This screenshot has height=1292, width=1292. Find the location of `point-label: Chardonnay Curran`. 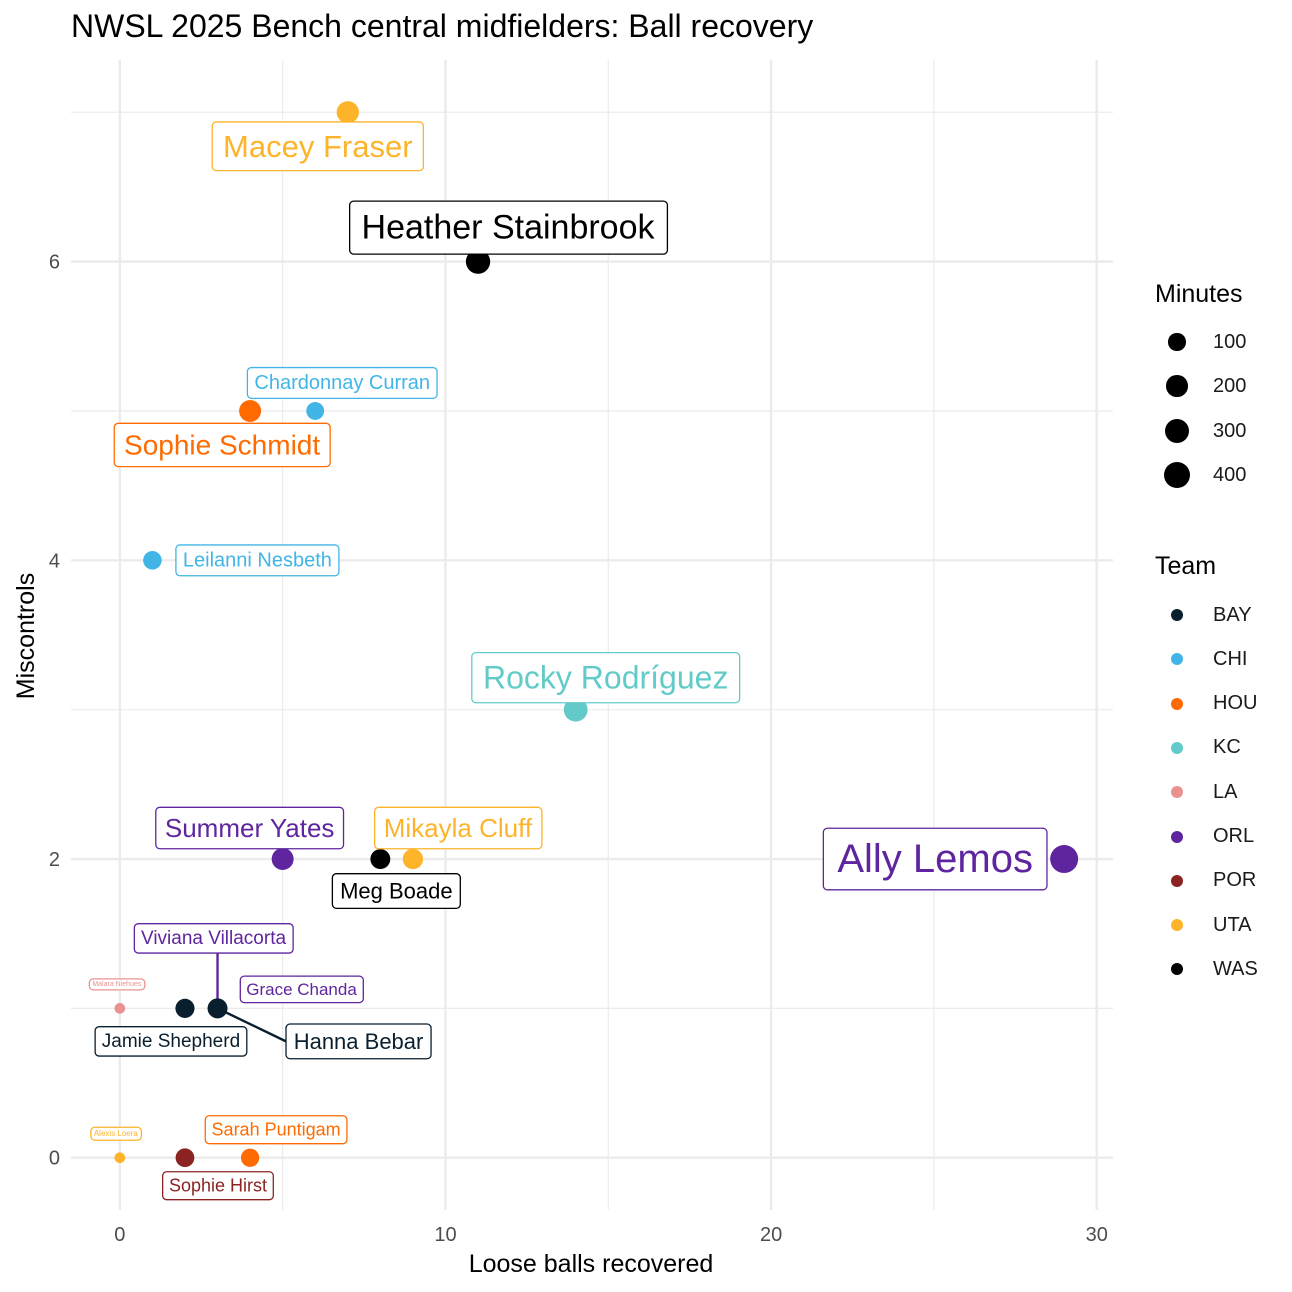

point-label: Chardonnay Curran is located at coordinates (342, 383).